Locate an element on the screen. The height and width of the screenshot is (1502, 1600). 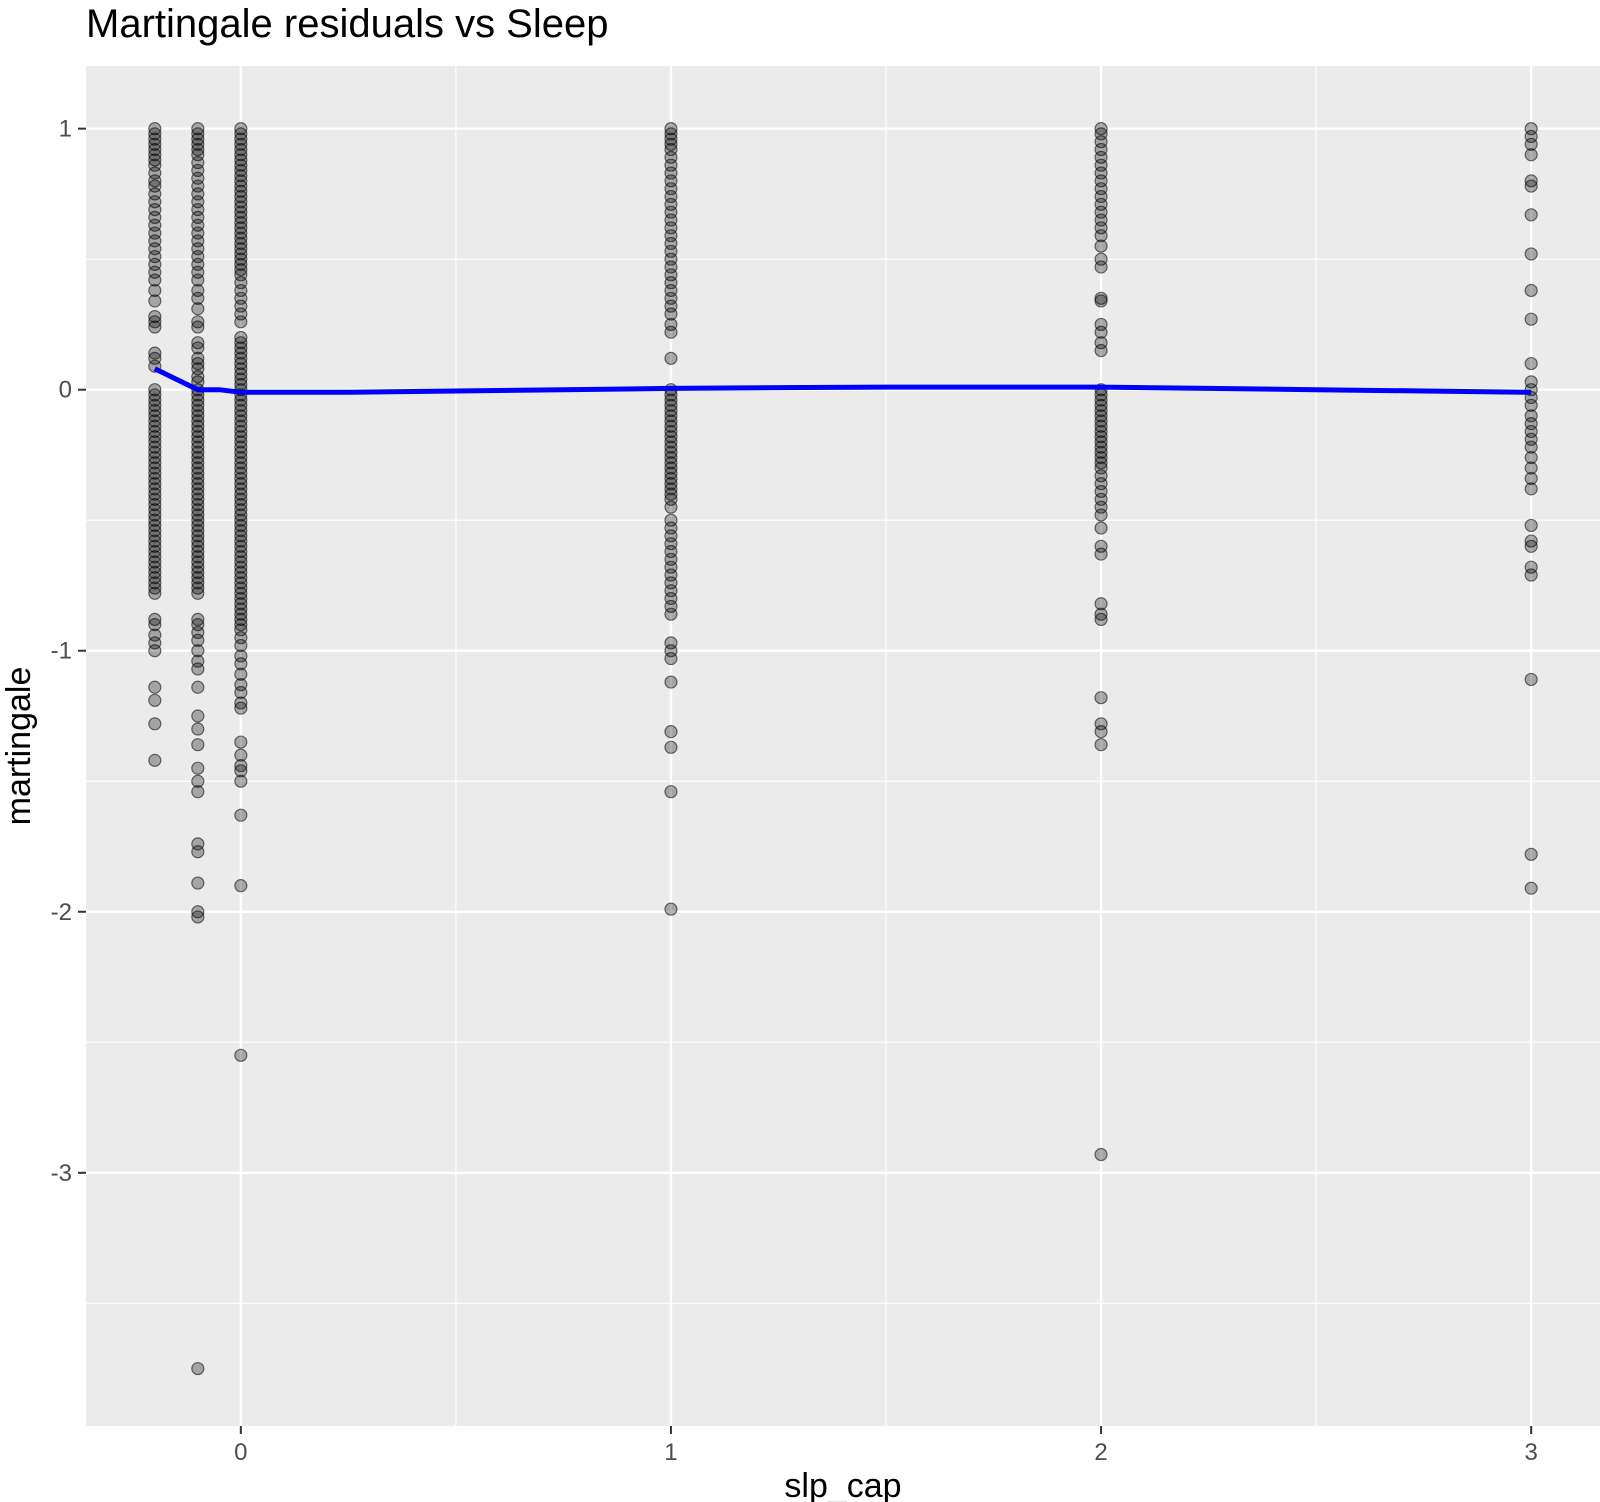
y-axis-label: martingale is located at coordinates (19, 746).